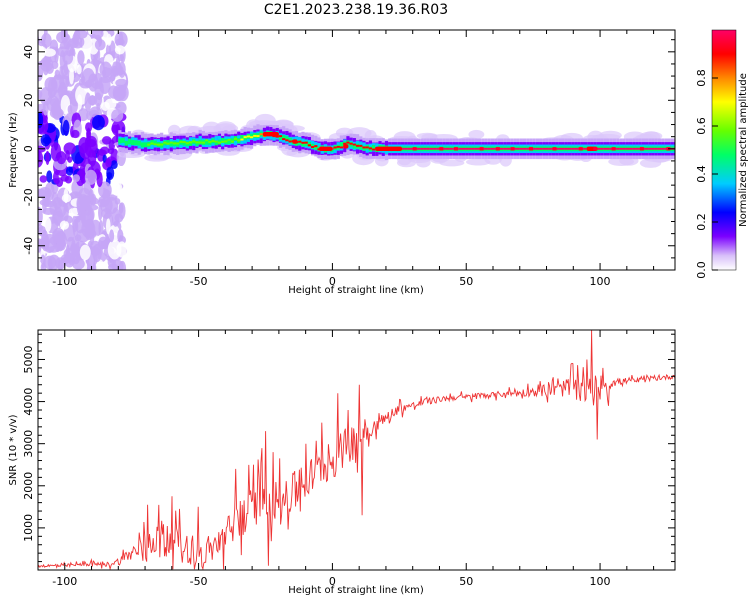  Describe the element at coordinates (28, 444) in the screenshot. I see `snr-y-tick-label: 3000` at that location.